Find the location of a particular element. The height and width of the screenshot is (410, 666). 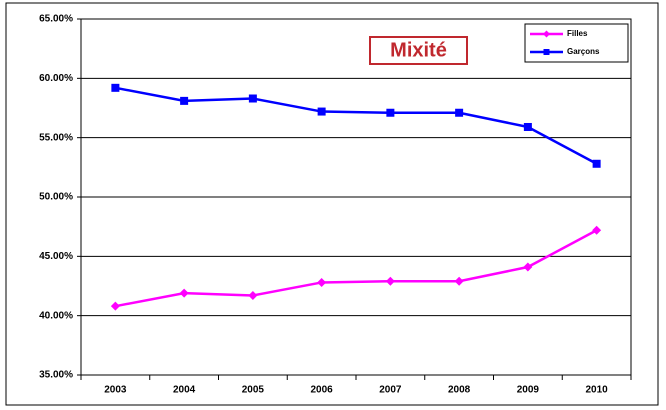

x-tick-label: 2004 is located at coordinates (184, 390).